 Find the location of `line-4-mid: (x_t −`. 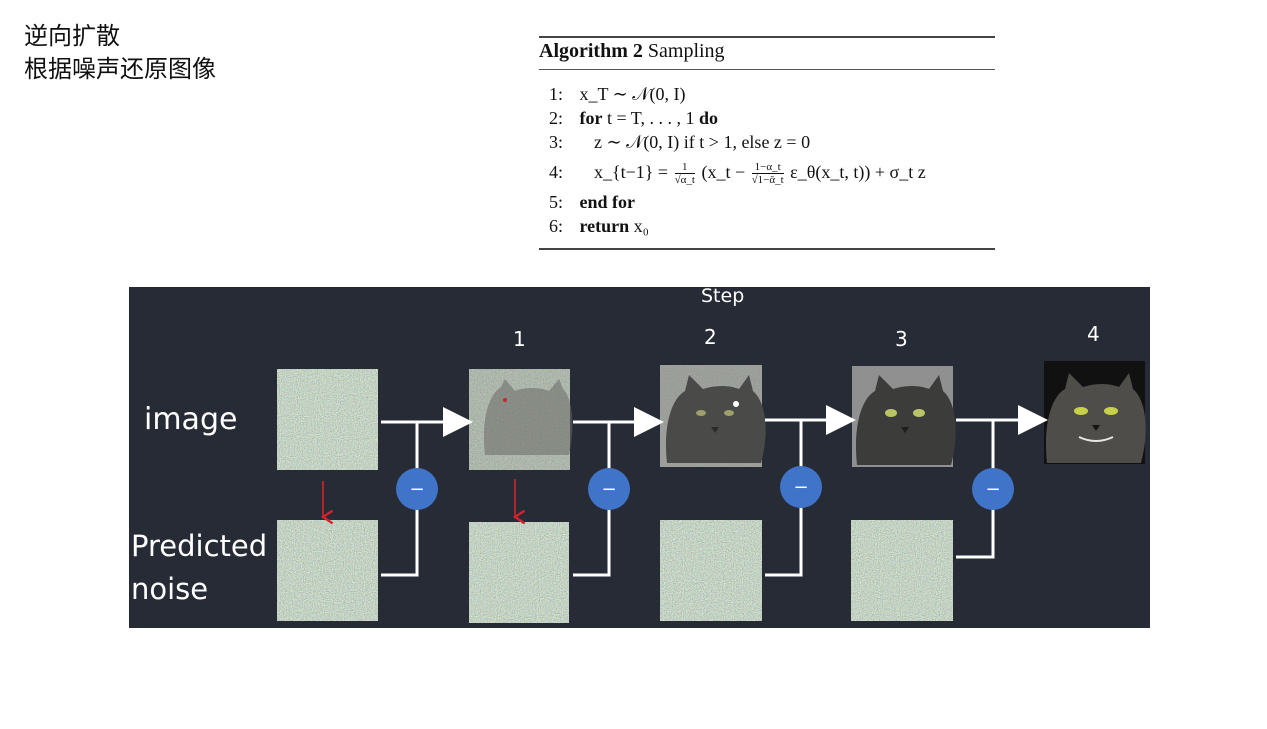

line-4-mid: (x_t − is located at coordinates (723, 172).